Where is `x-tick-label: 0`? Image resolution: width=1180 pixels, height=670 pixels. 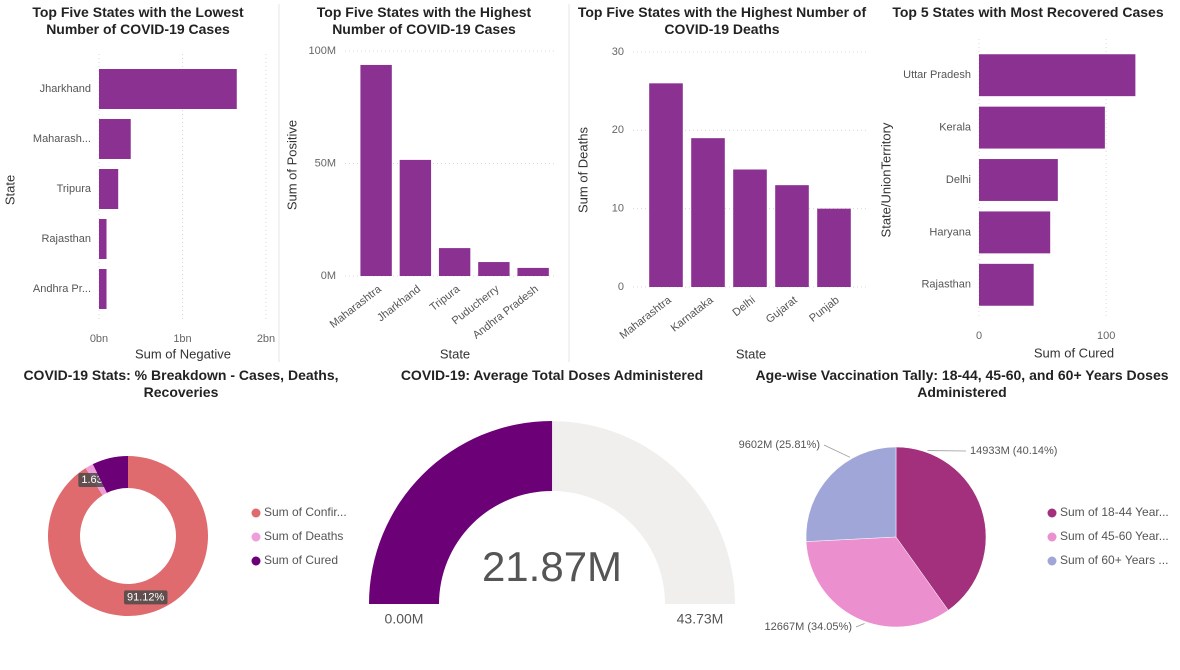 x-tick-label: 0 is located at coordinates (979, 336).